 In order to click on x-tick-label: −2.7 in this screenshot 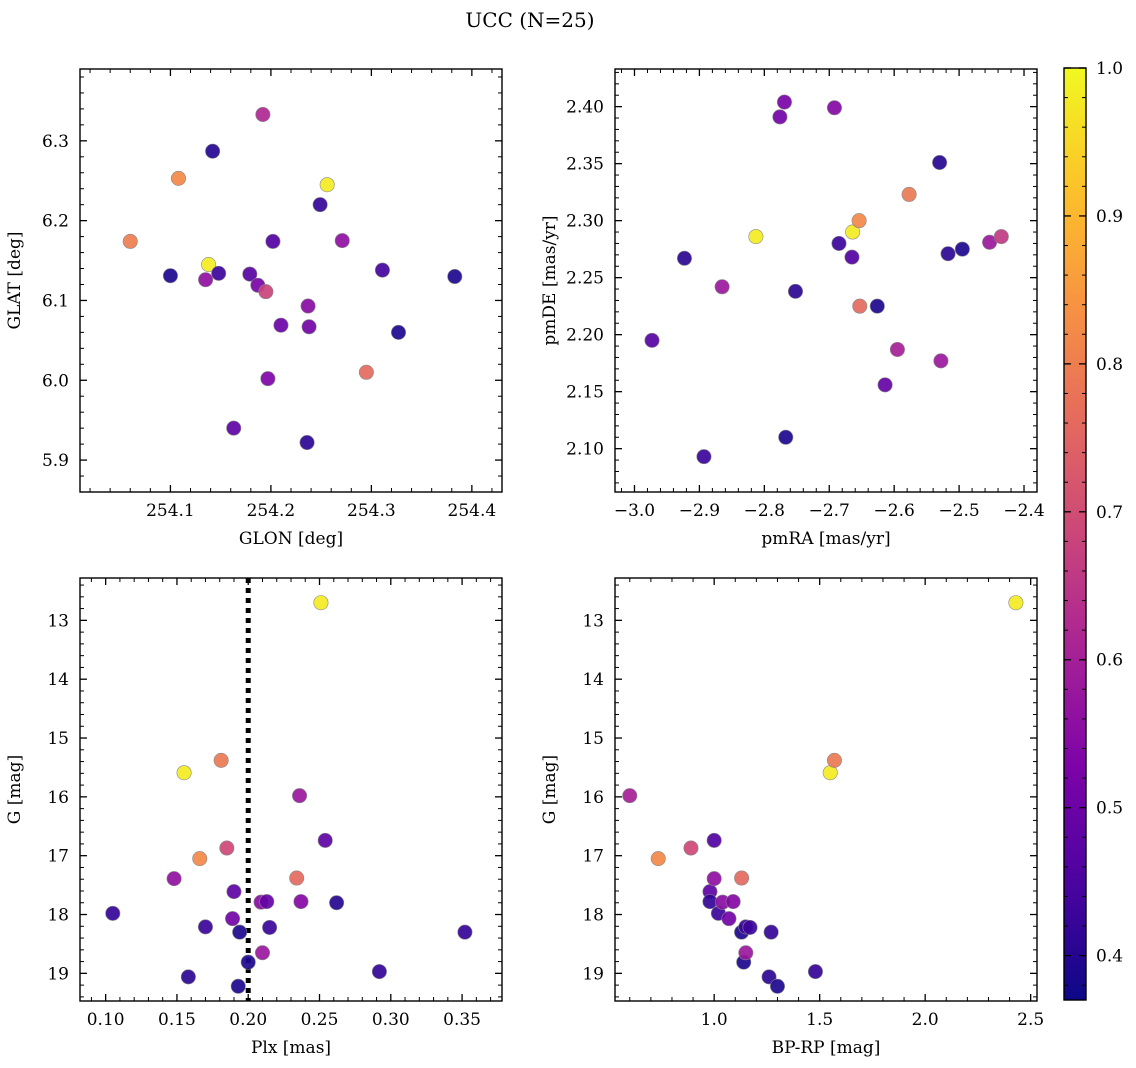, I will do `click(829, 511)`.